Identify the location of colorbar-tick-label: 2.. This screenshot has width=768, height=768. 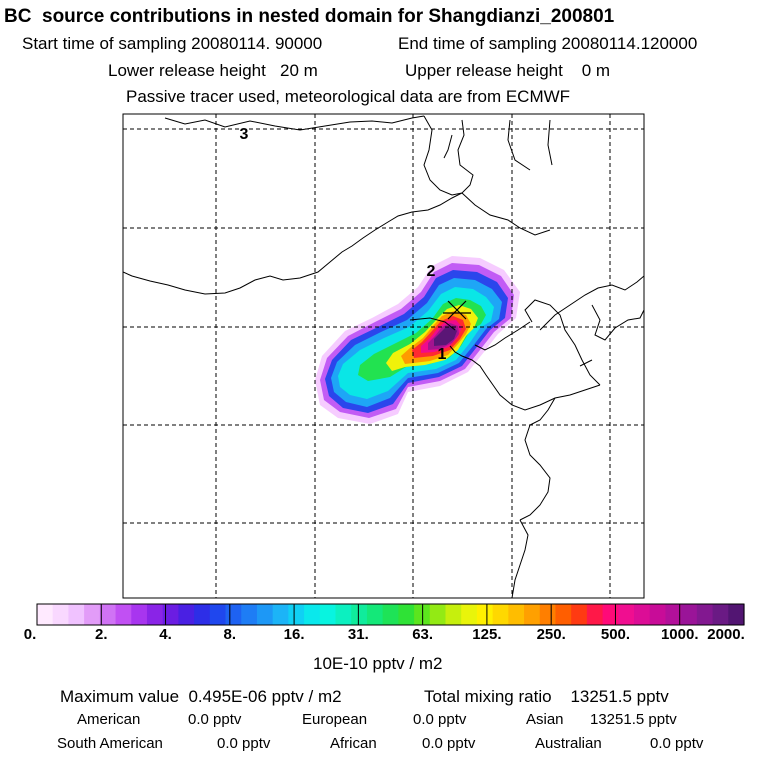
(101, 634).